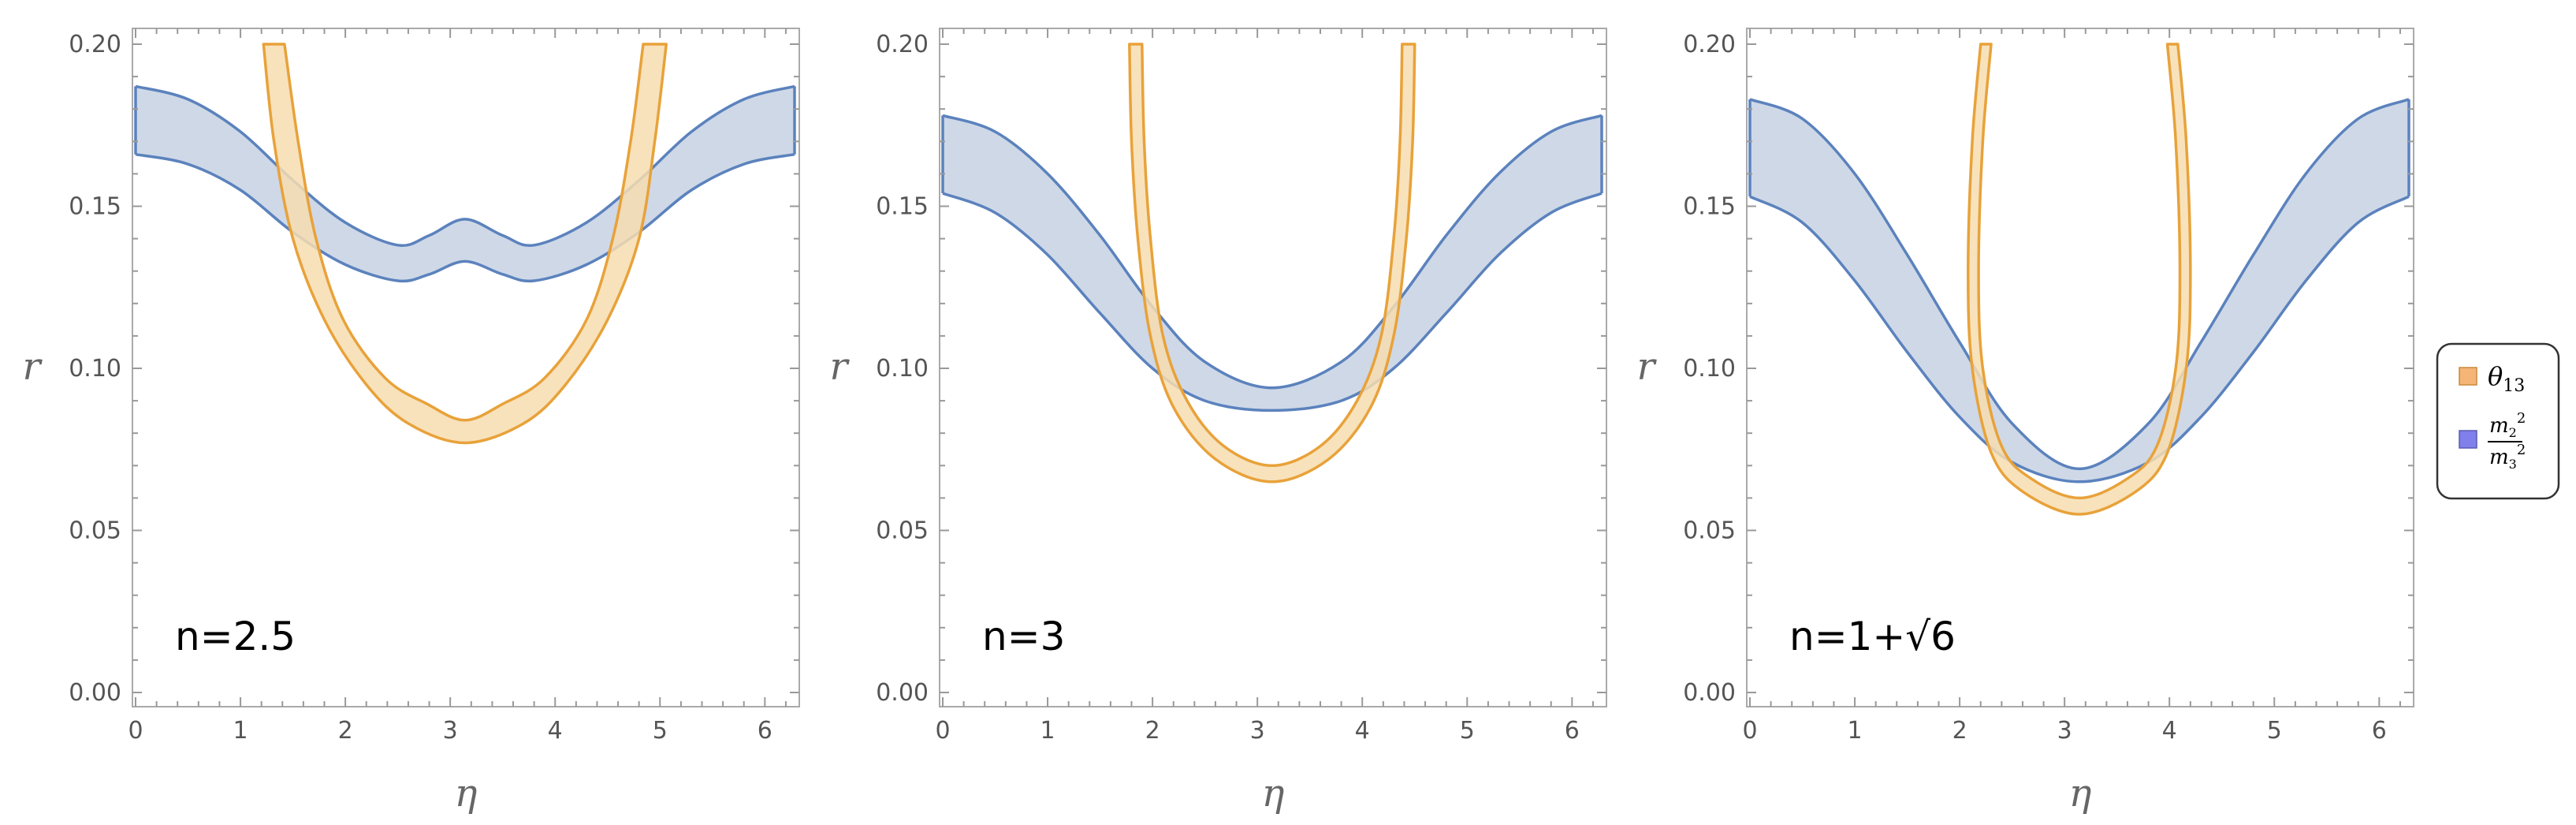 The height and width of the screenshot is (825, 2576). Describe the element at coordinates (2521, 450) in the screenshot. I see `legend-den-superscript: 2` at that location.